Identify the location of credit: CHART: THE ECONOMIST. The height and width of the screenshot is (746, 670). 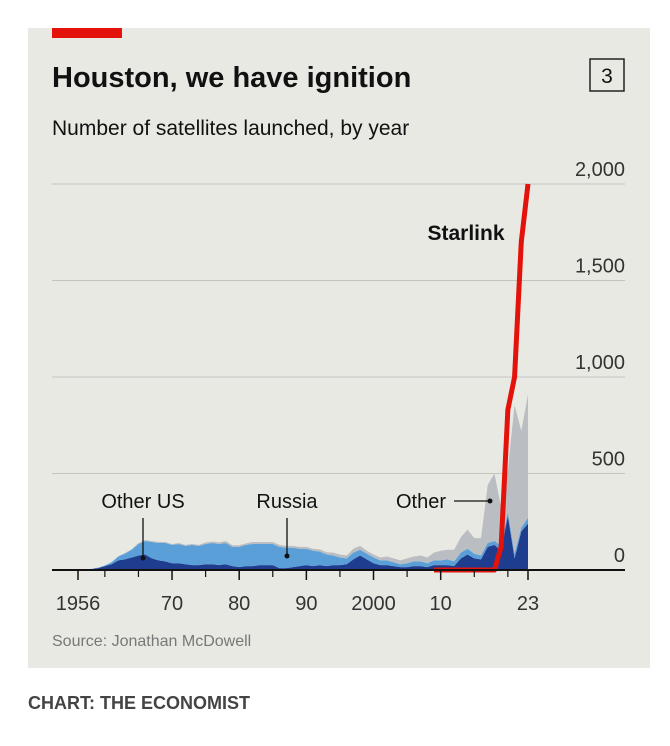
(139, 703).